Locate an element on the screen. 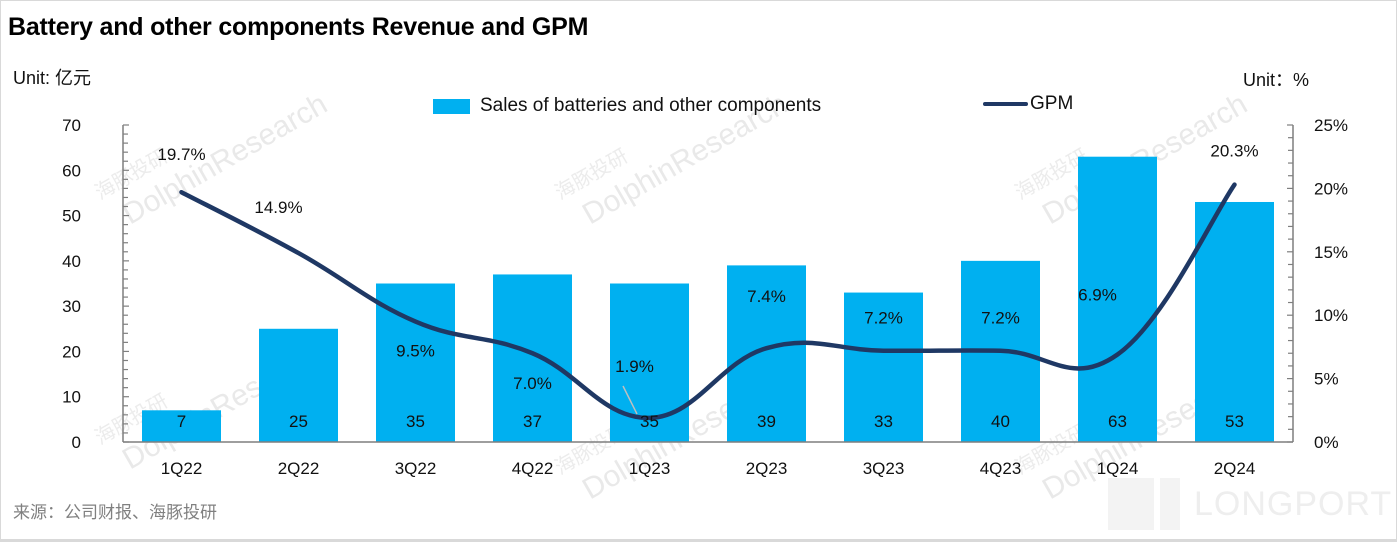 The height and width of the screenshot is (544, 1399). legend-bar-swatch is located at coordinates (451, 106).